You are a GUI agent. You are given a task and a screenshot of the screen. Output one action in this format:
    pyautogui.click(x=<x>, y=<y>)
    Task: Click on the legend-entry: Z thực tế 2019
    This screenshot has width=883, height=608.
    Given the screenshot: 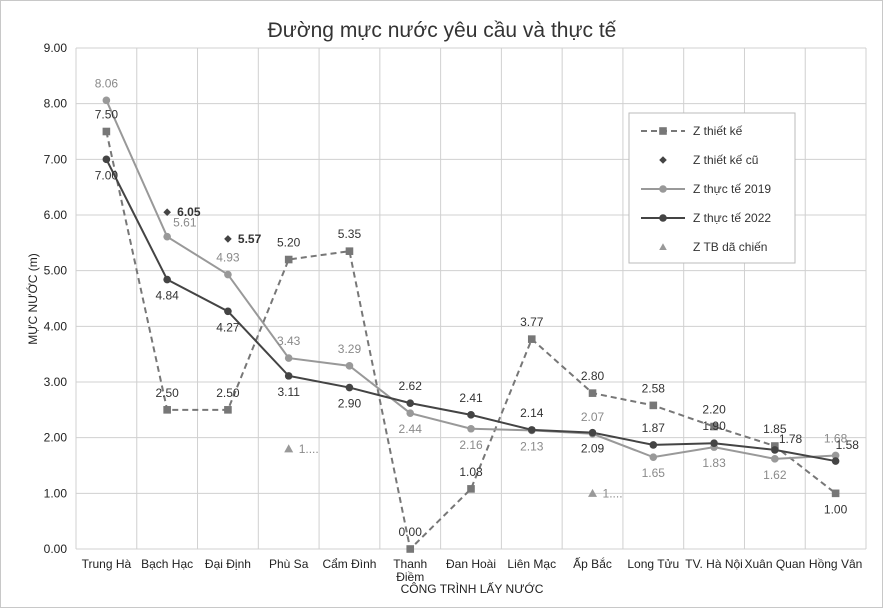 What is the action you would take?
    pyautogui.click(x=706, y=189)
    